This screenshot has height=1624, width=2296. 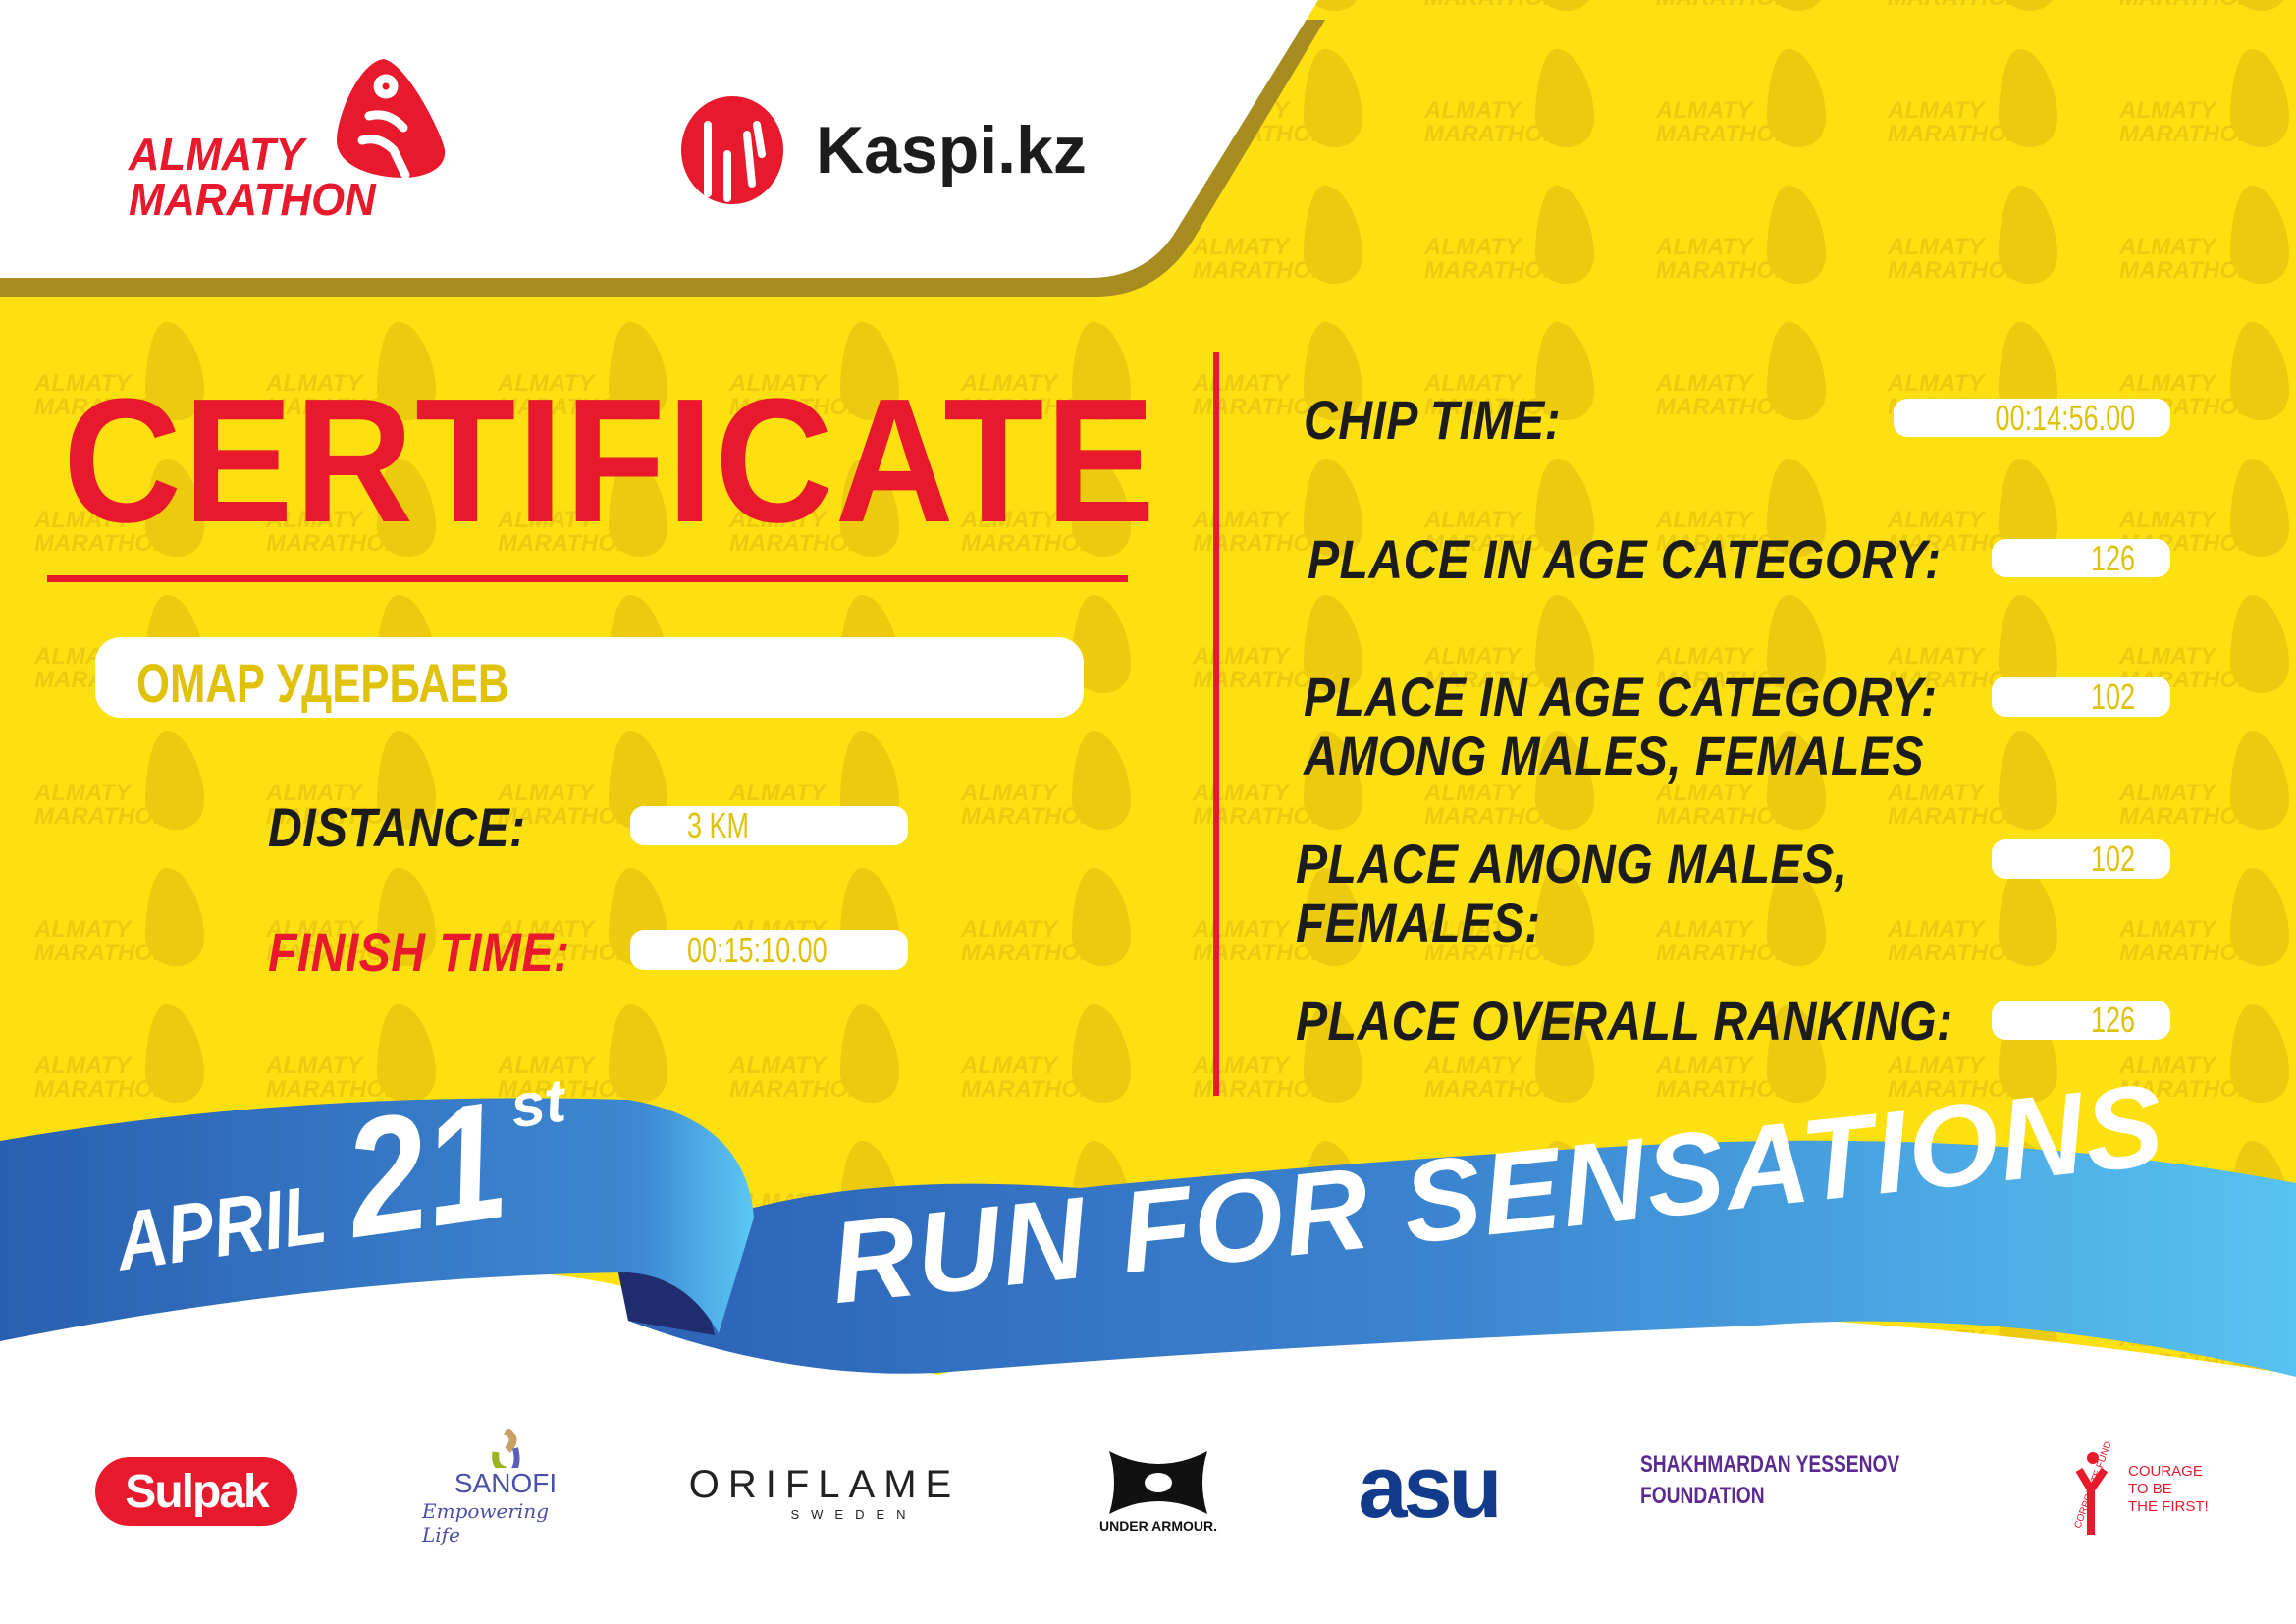 I want to click on kaspi-text: Kaspi.kz, so click(x=951, y=150).